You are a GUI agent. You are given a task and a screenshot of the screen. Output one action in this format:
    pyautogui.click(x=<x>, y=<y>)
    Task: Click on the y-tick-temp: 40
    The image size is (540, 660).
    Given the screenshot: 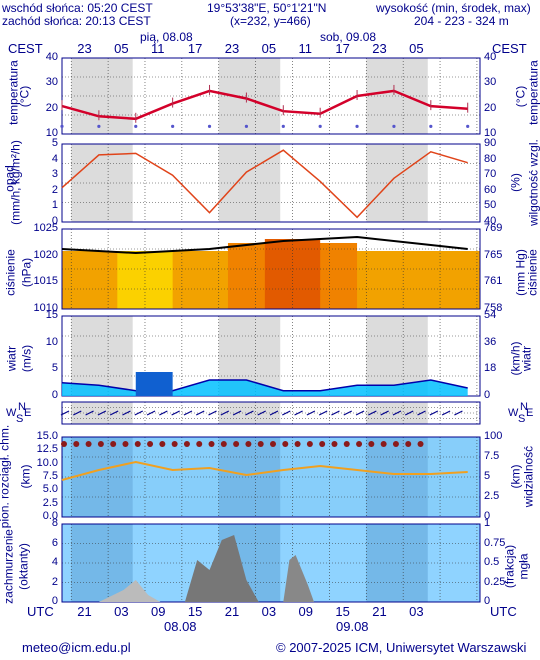 What is the action you would take?
    pyautogui.click(x=51, y=57)
    